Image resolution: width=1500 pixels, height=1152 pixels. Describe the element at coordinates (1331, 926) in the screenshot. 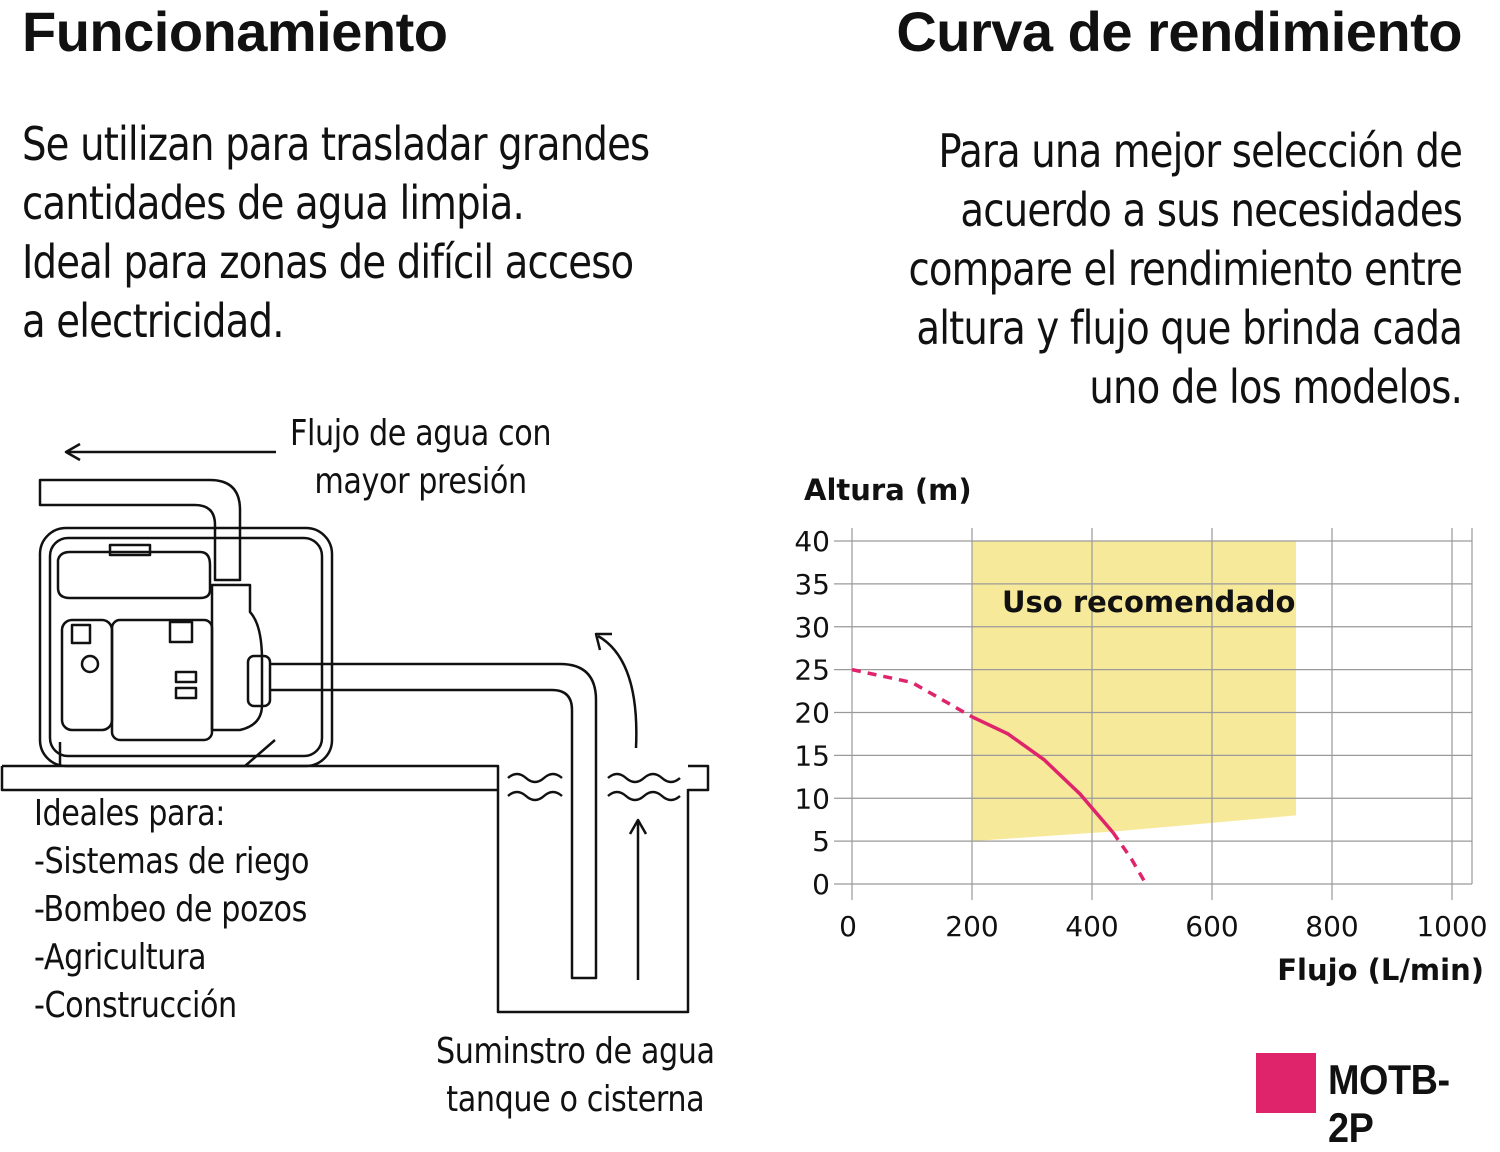

I see `x-tick-label: 800` at that location.